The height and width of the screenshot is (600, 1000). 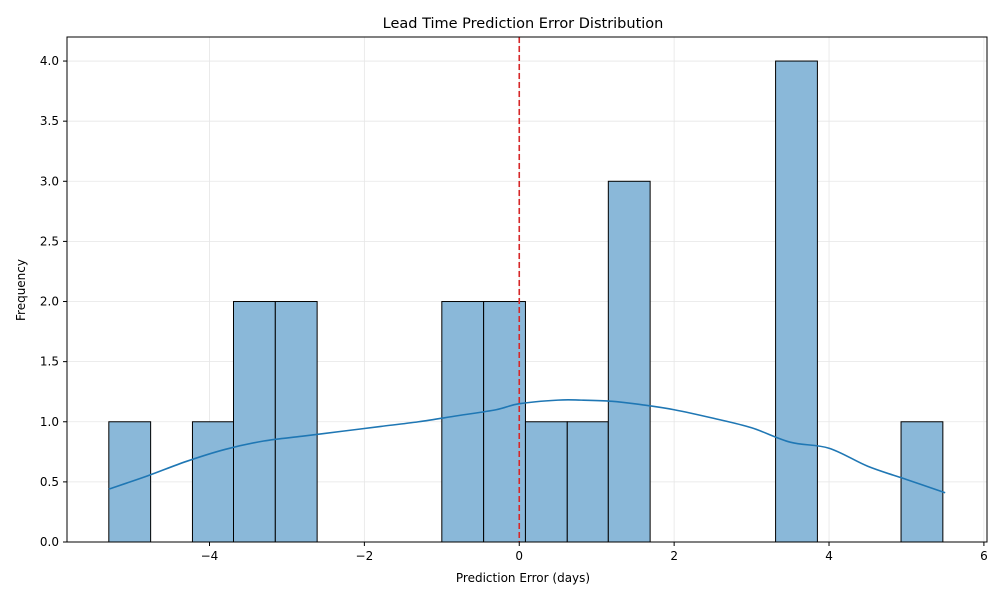 What do you see at coordinates (49, 61) in the screenshot?
I see `y-tick-label: 4.0` at bounding box center [49, 61].